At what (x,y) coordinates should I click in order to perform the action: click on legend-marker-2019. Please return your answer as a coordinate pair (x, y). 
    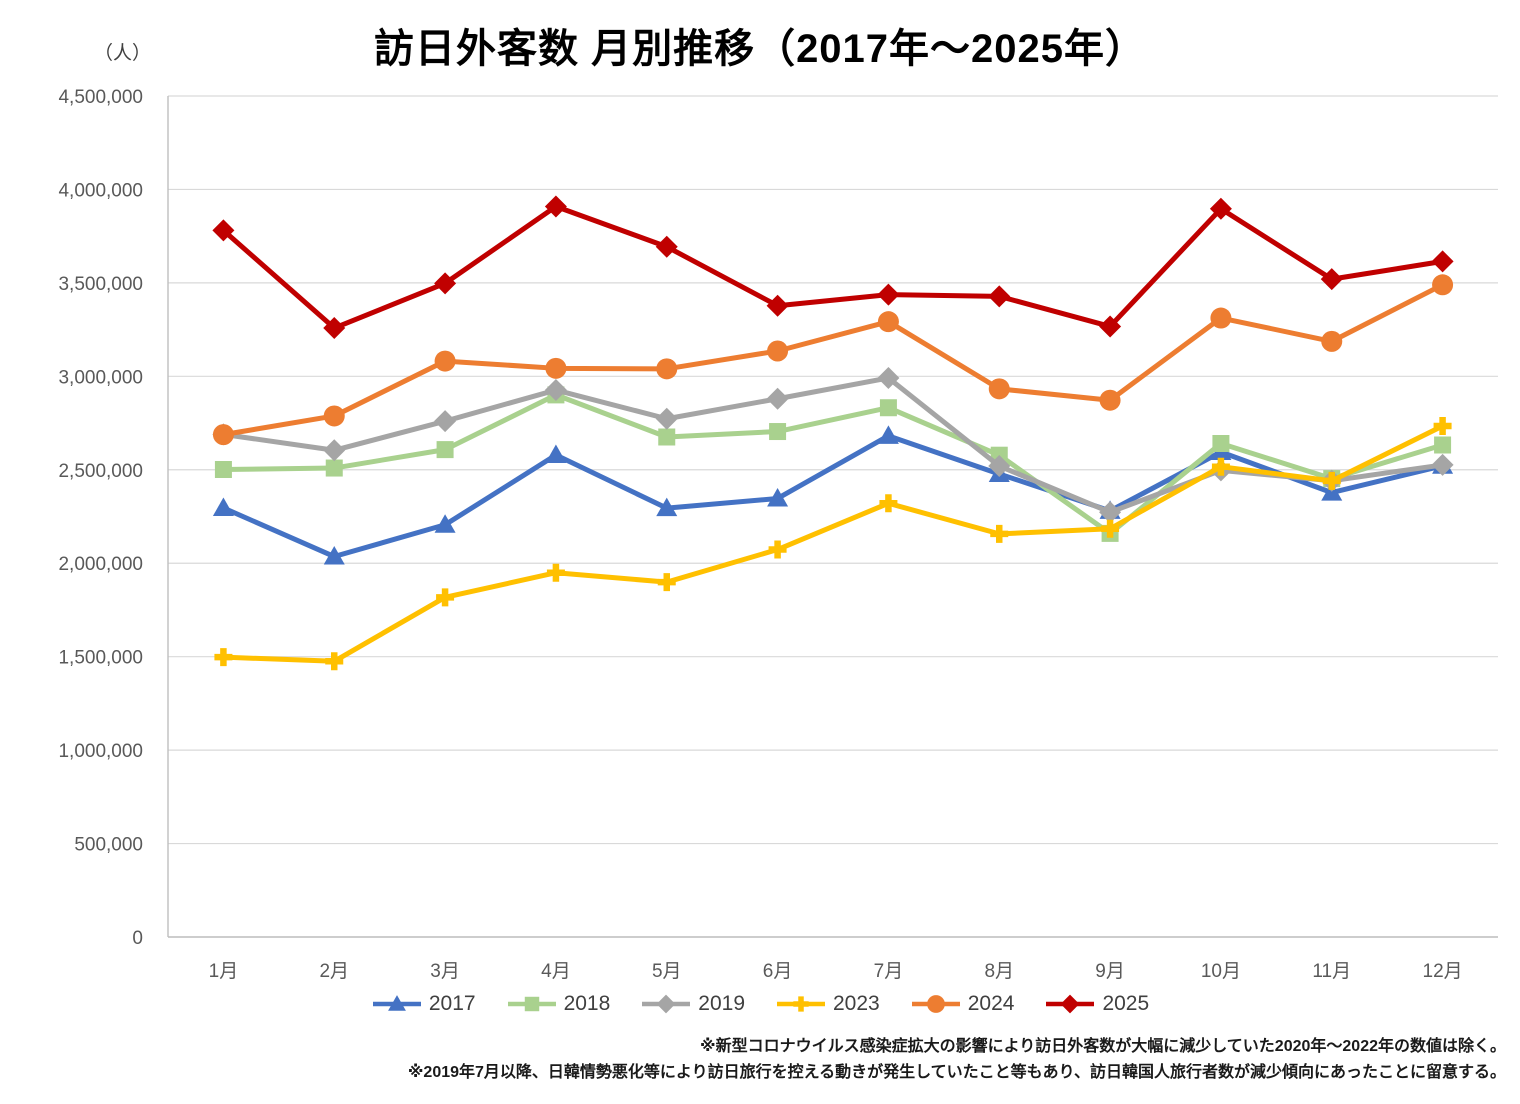
    Looking at the image, I should click on (666, 1004).